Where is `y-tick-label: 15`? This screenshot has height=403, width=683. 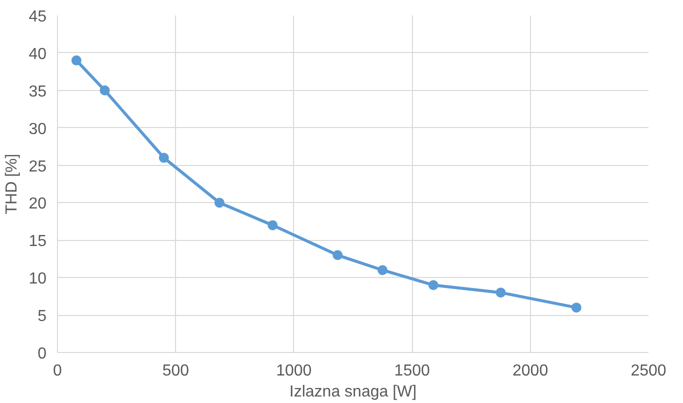 y-tick-label: 15 is located at coordinates (37, 241).